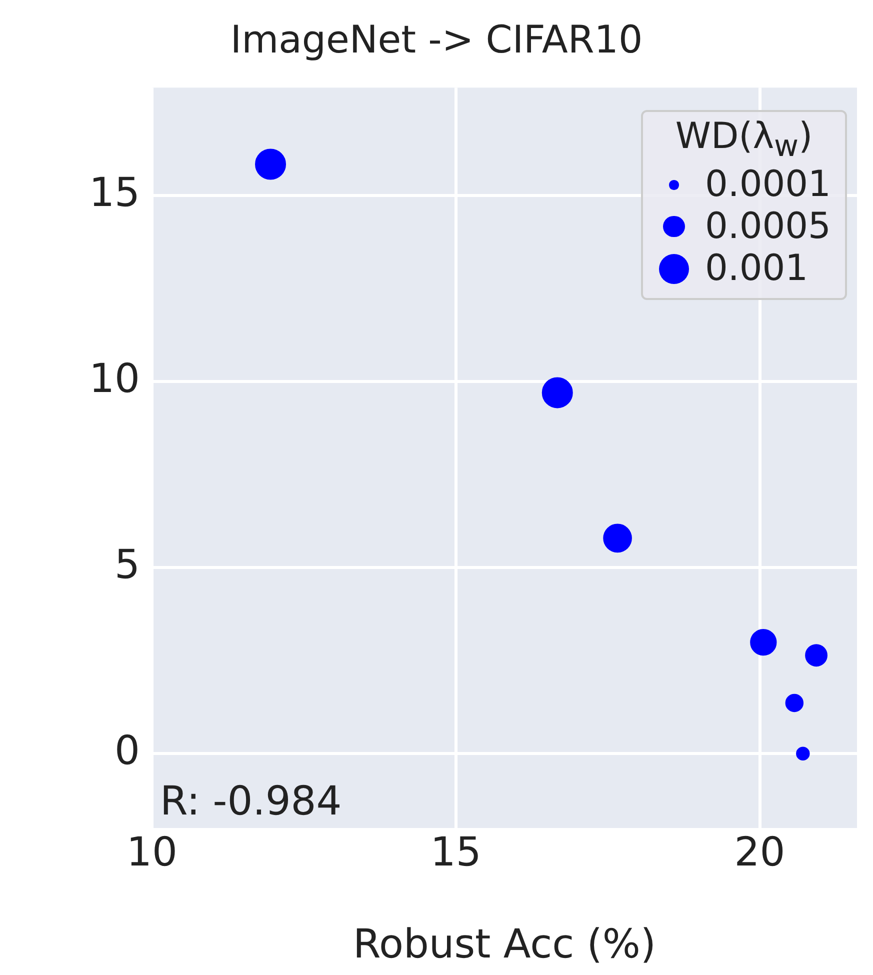 This screenshot has width=873, height=975. What do you see at coordinates (251, 801) in the screenshot?
I see `annotation: R: -0.984` at bounding box center [251, 801].